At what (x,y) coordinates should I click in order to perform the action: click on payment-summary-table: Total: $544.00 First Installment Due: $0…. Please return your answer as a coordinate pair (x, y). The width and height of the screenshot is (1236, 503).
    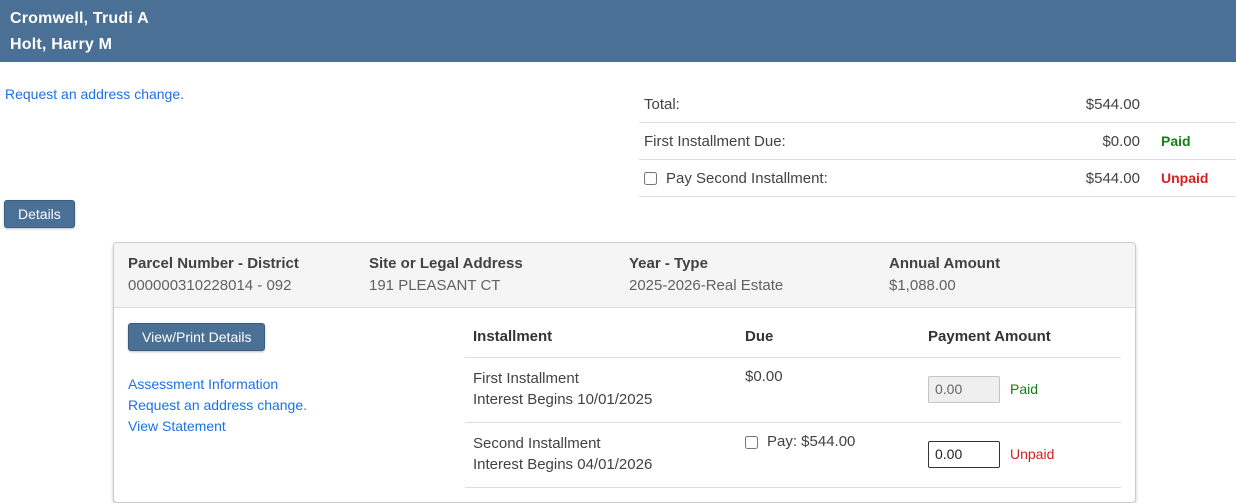
    Looking at the image, I should click on (937, 141).